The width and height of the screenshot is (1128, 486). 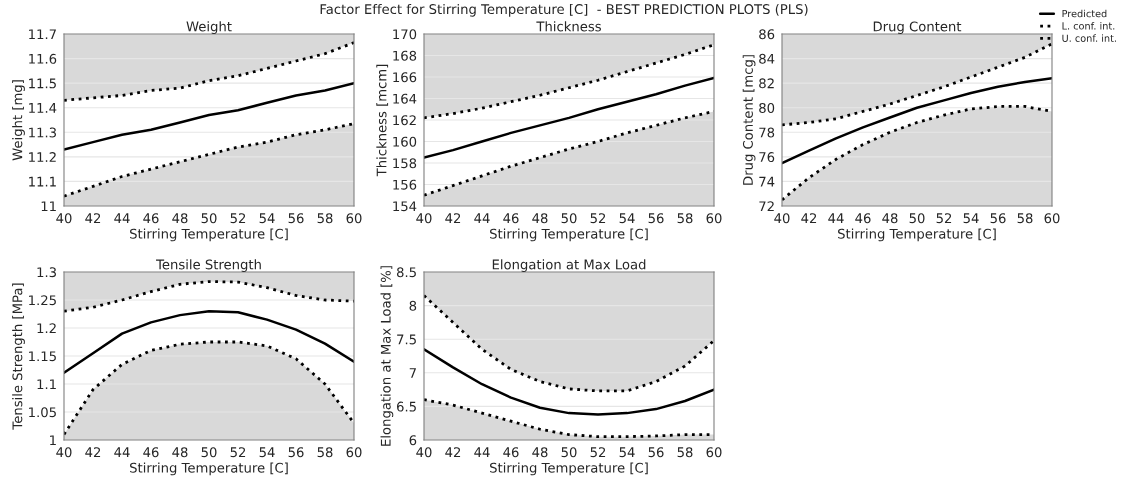 I want to click on y-tick-label: 166, so click(x=405, y=77).